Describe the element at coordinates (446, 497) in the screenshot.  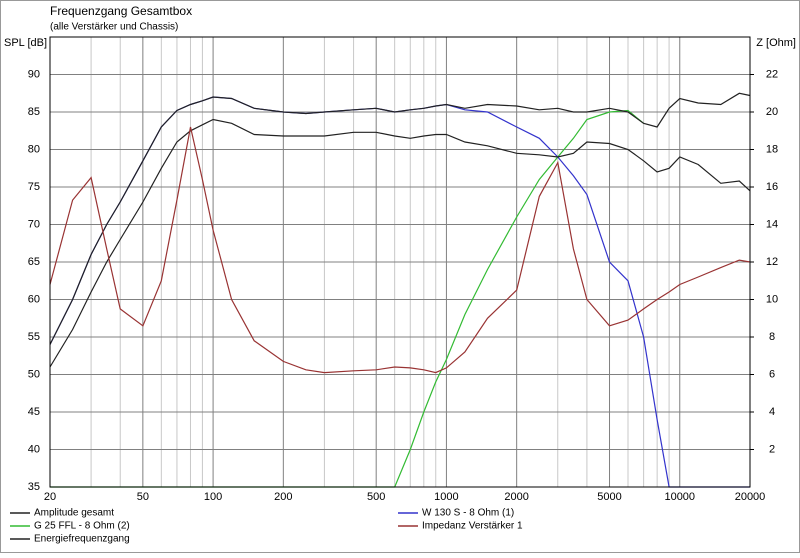
I see `x-tick-label: 1000` at that location.